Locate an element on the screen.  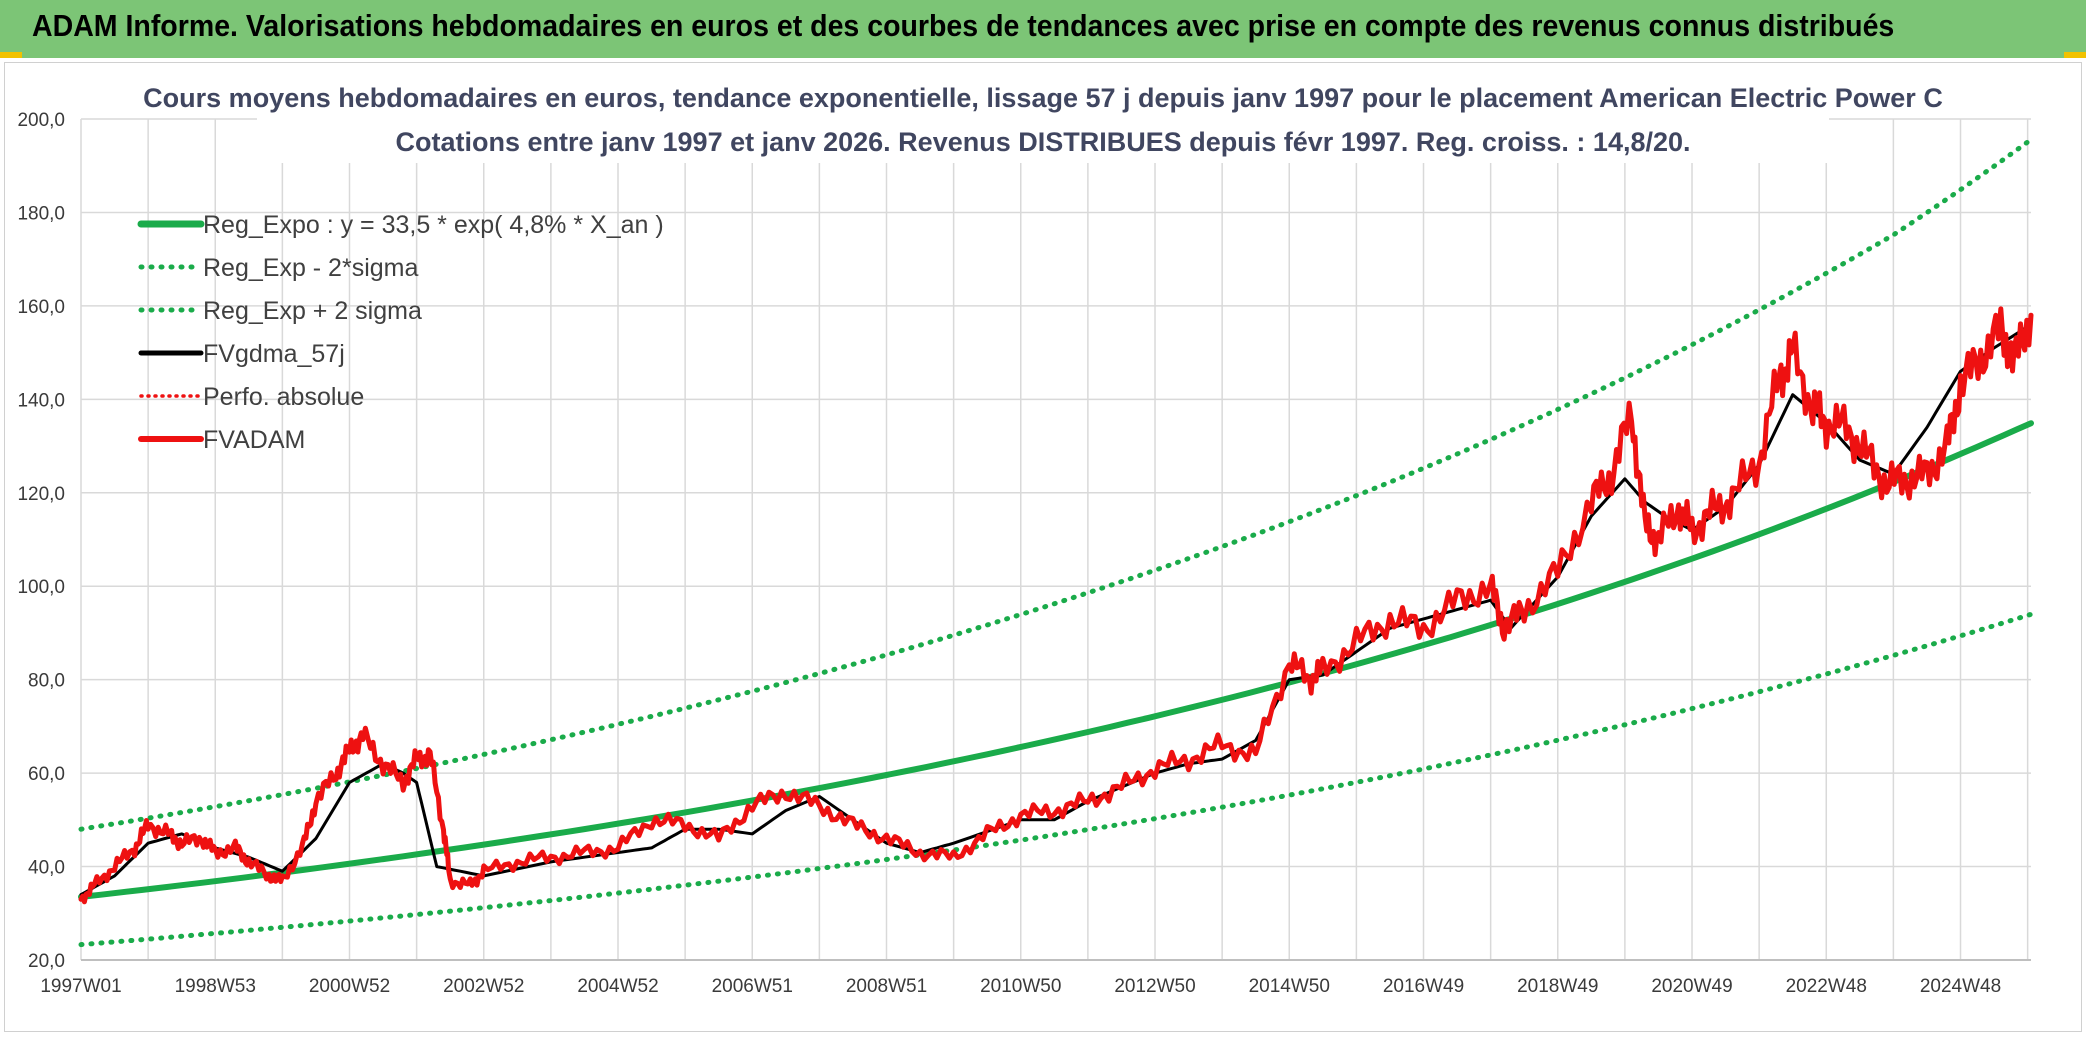
x-tick-label: 2010W50 is located at coordinates (1020, 986).